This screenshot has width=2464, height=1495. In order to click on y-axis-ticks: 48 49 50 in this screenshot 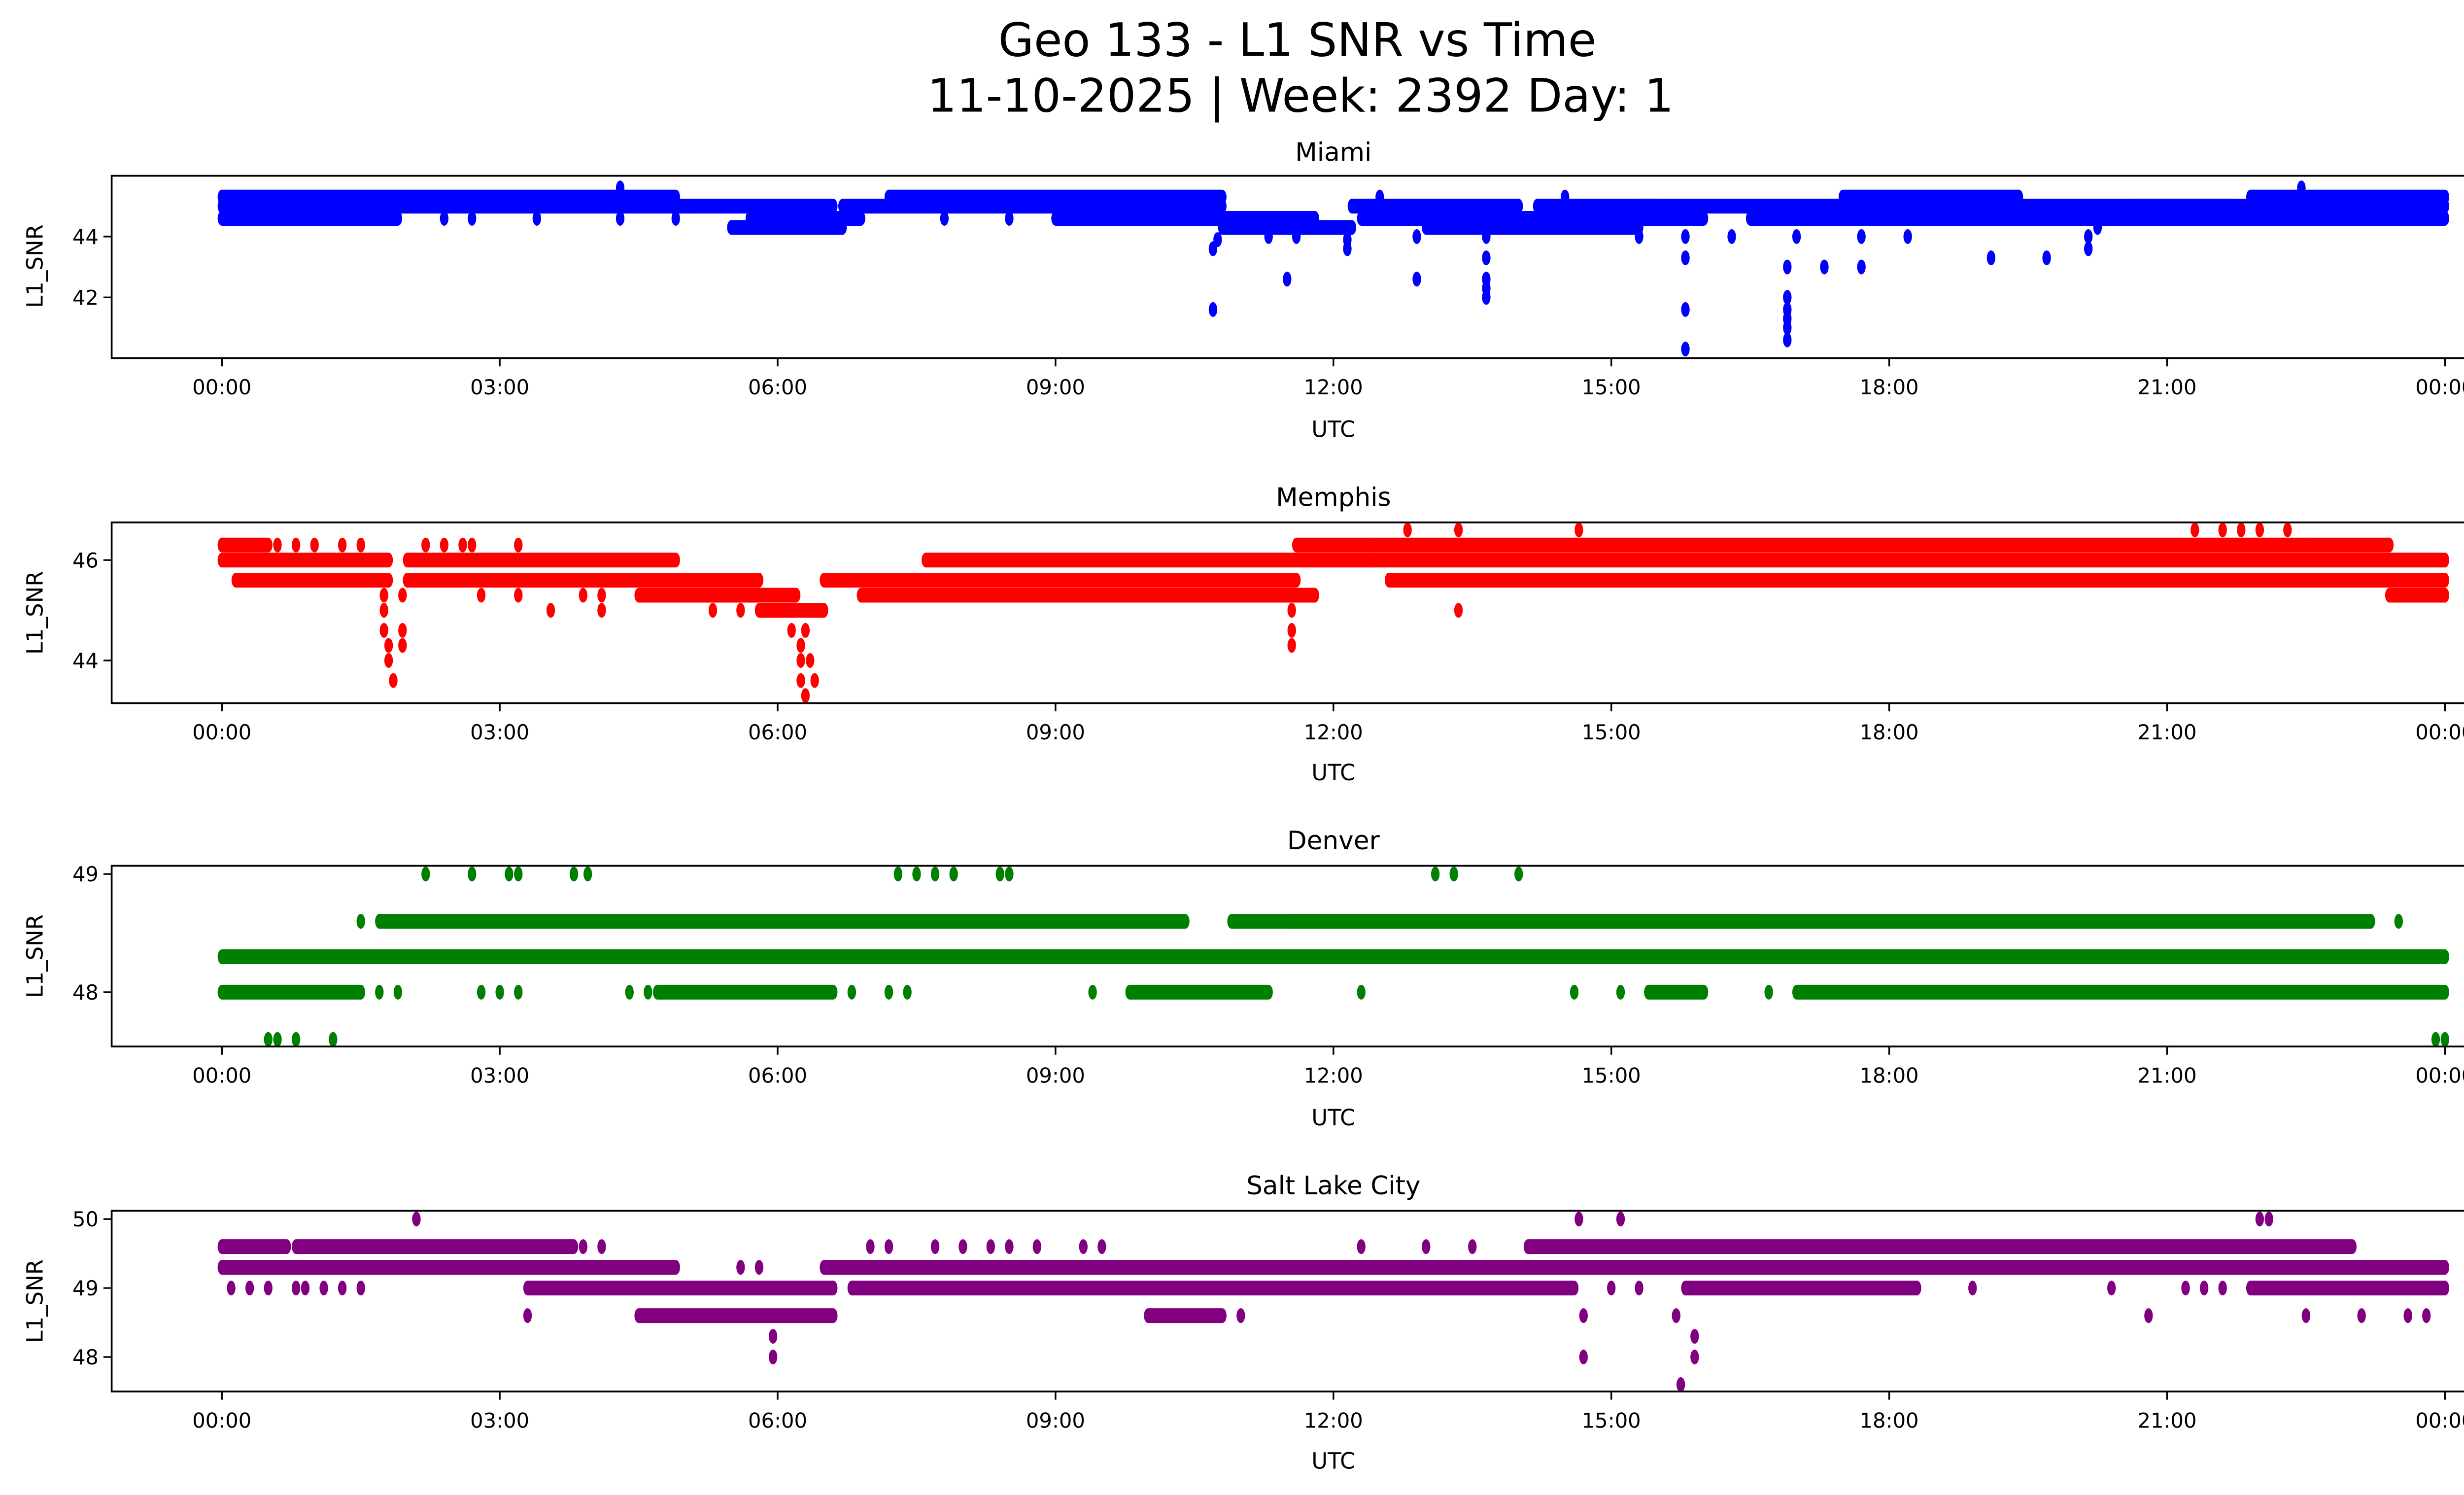, I will do `click(92, 1288)`.